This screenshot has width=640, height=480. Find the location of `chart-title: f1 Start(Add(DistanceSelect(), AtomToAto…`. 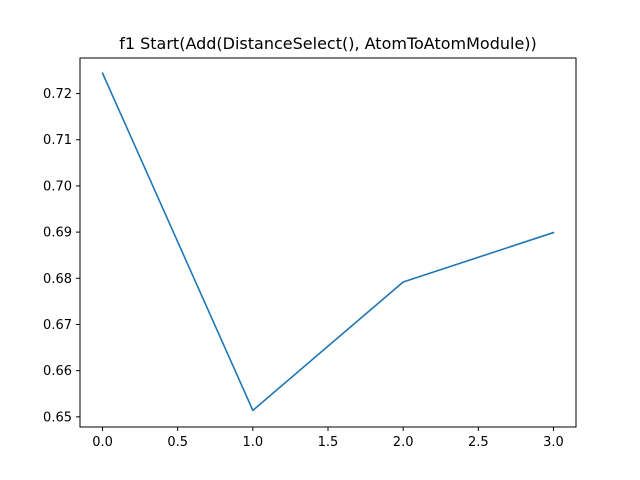

chart-title: f1 Start(Add(DistanceSelect(), AtomToAto… is located at coordinates (328, 43).